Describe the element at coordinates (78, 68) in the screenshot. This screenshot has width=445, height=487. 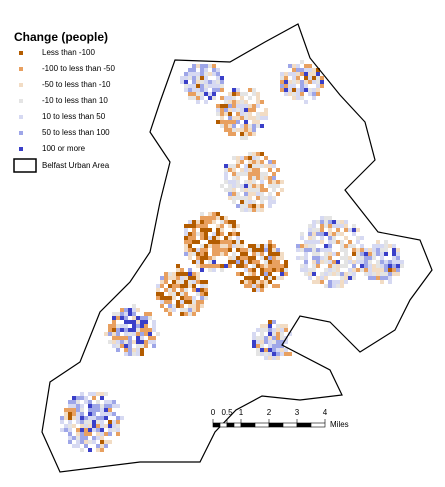
I see `legend-label: -100 to less than -50` at that location.